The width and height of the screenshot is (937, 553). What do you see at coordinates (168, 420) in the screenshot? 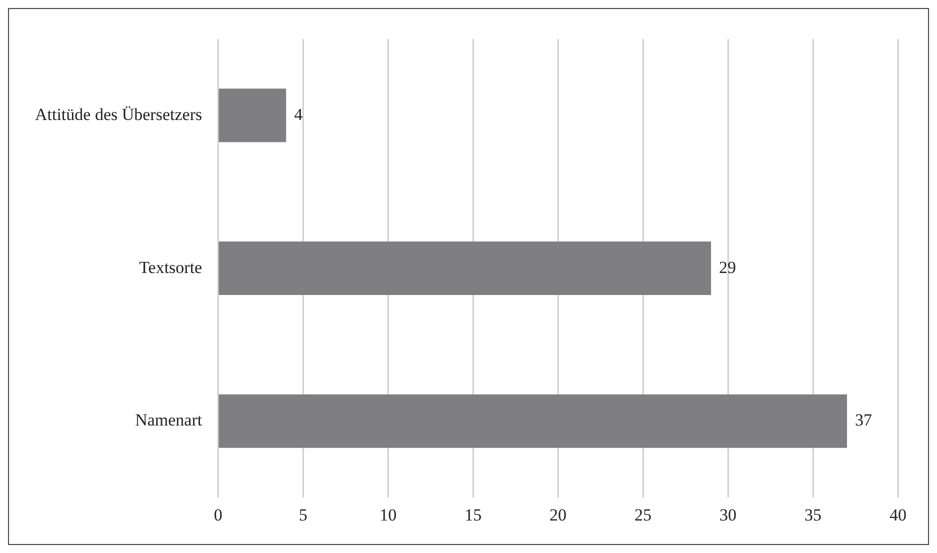
I see `y-tick-label: Namenart` at bounding box center [168, 420].